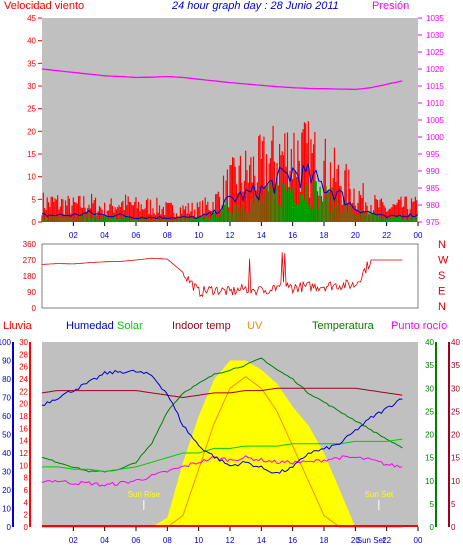 The width and height of the screenshot is (463, 555). Describe the element at coordinates (31, 18) in the screenshot. I see `wind-y-tick-label: 45` at that location.